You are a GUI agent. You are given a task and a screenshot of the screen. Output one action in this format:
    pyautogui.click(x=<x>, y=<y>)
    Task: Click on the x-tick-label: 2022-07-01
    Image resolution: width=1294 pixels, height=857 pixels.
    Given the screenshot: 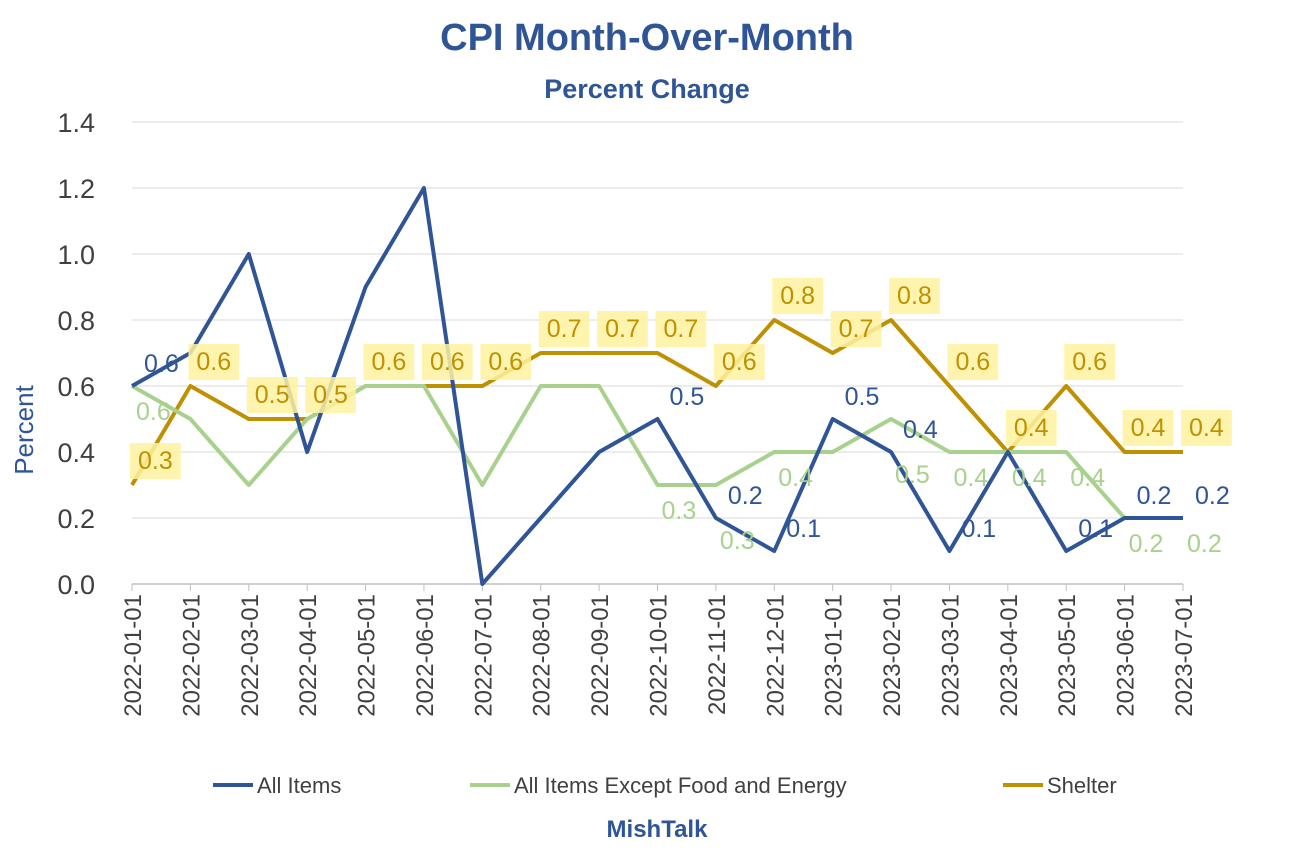 What is the action you would take?
    pyautogui.click(x=483, y=655)
    